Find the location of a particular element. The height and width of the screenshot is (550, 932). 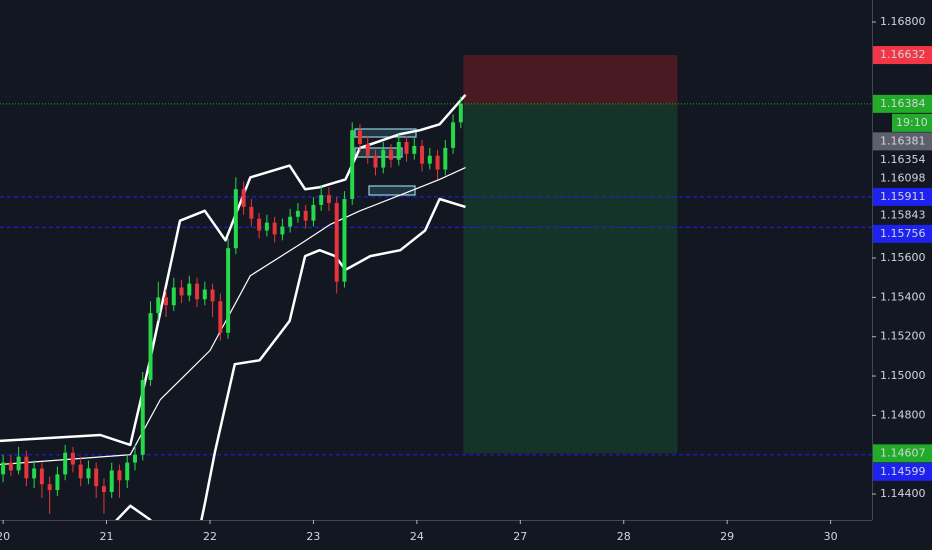

price-marker-label: 1.15911 is located at coordinates (903, 196).